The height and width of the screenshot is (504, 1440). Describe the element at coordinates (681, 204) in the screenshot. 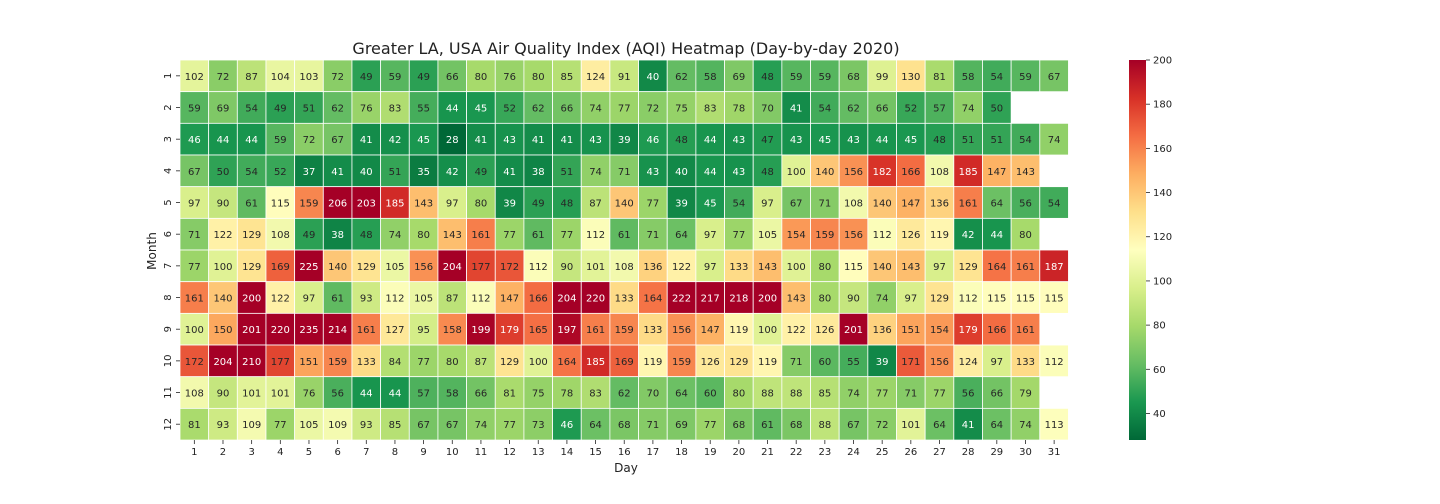

I see `cell-value-label: 39` at that location.